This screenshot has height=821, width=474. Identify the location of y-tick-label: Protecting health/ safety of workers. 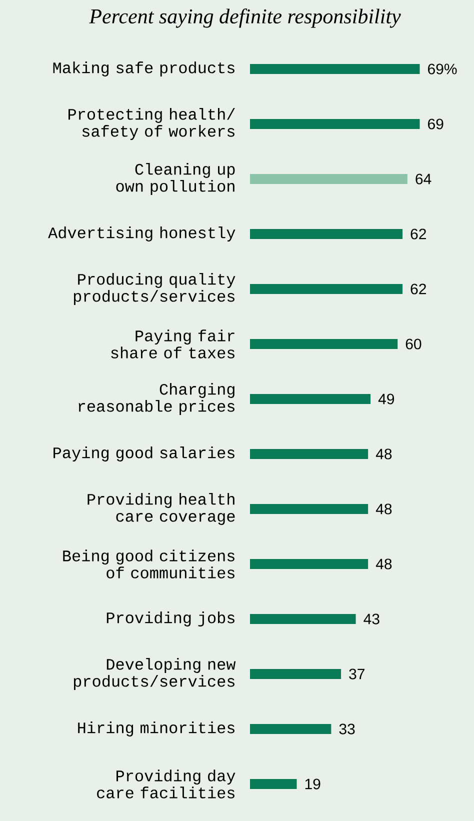
(151, 124).